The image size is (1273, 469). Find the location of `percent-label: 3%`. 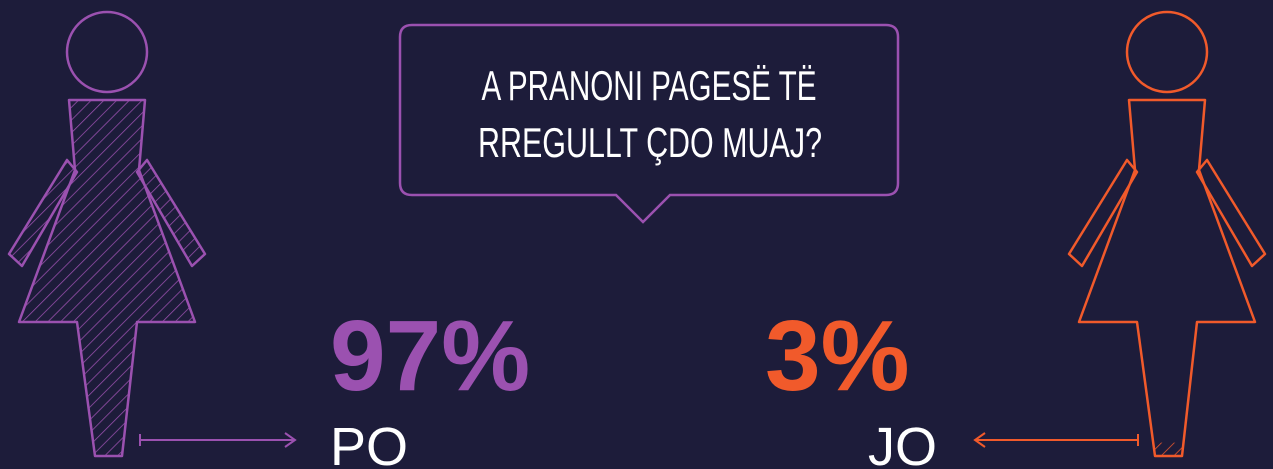

percent-label: 3% is located at coordinates (837, 356).